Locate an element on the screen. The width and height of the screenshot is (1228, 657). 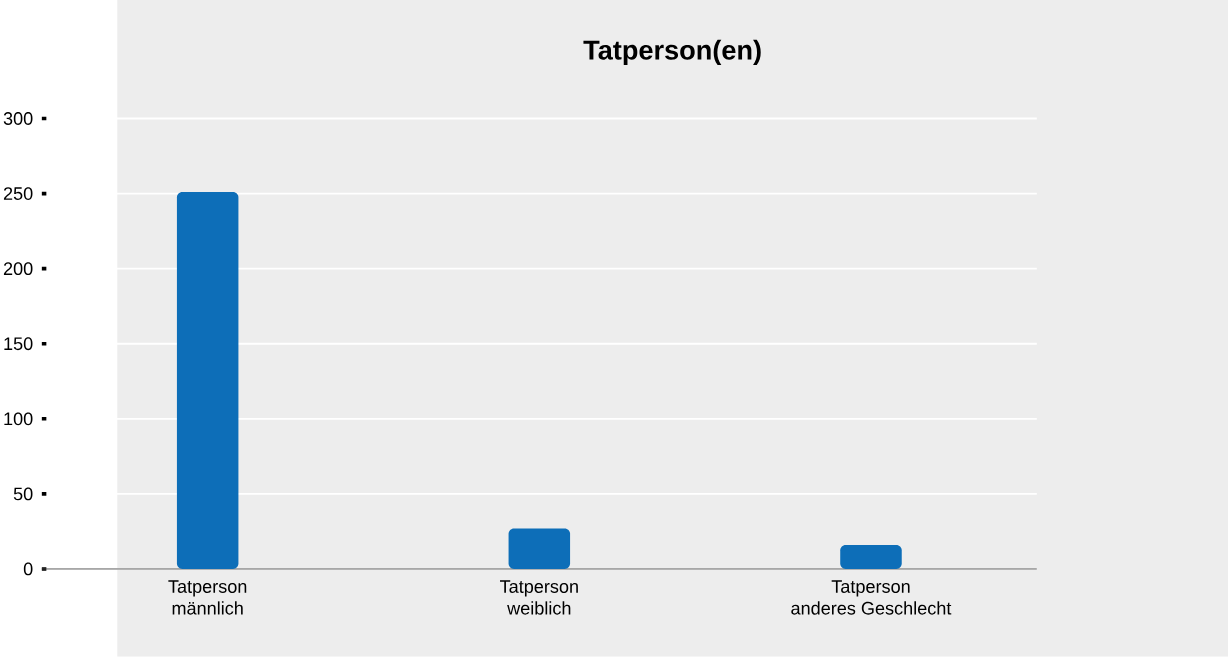
x-tick-label: Tatperson weiblich is located at coordinates (539, 597).